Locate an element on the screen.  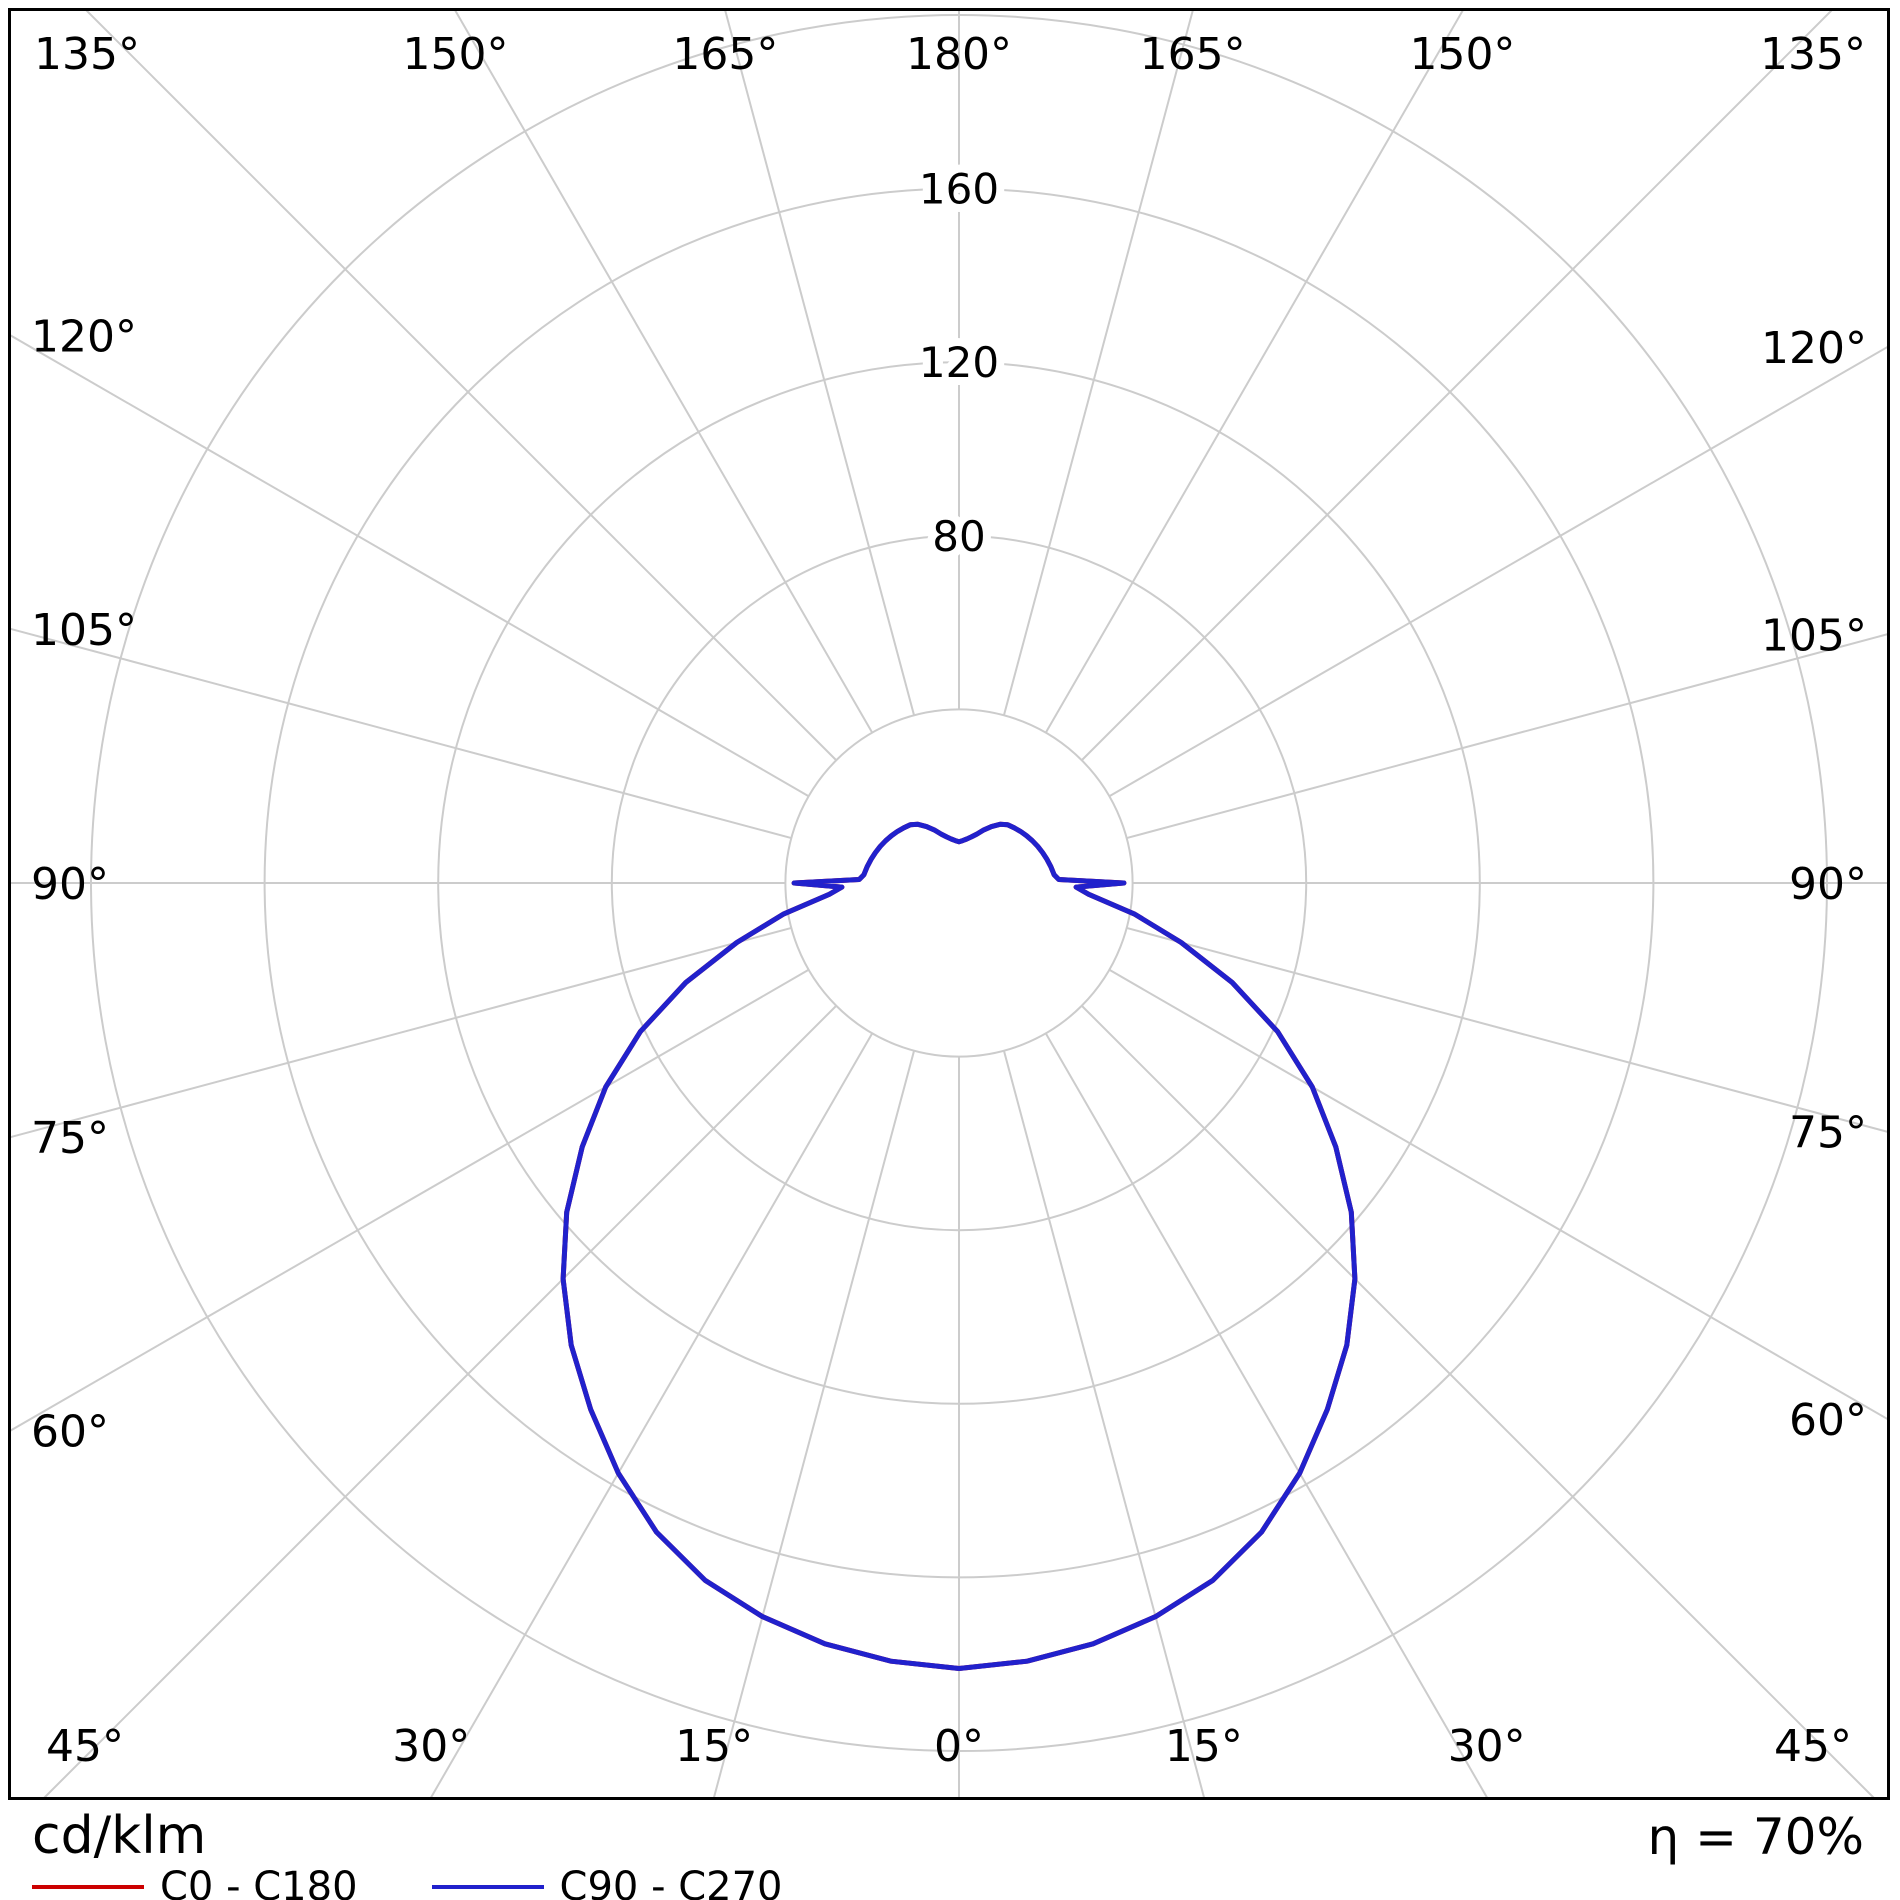
legend: C0 - C180 C90 - C270 is located at coordinates (407, 1882).